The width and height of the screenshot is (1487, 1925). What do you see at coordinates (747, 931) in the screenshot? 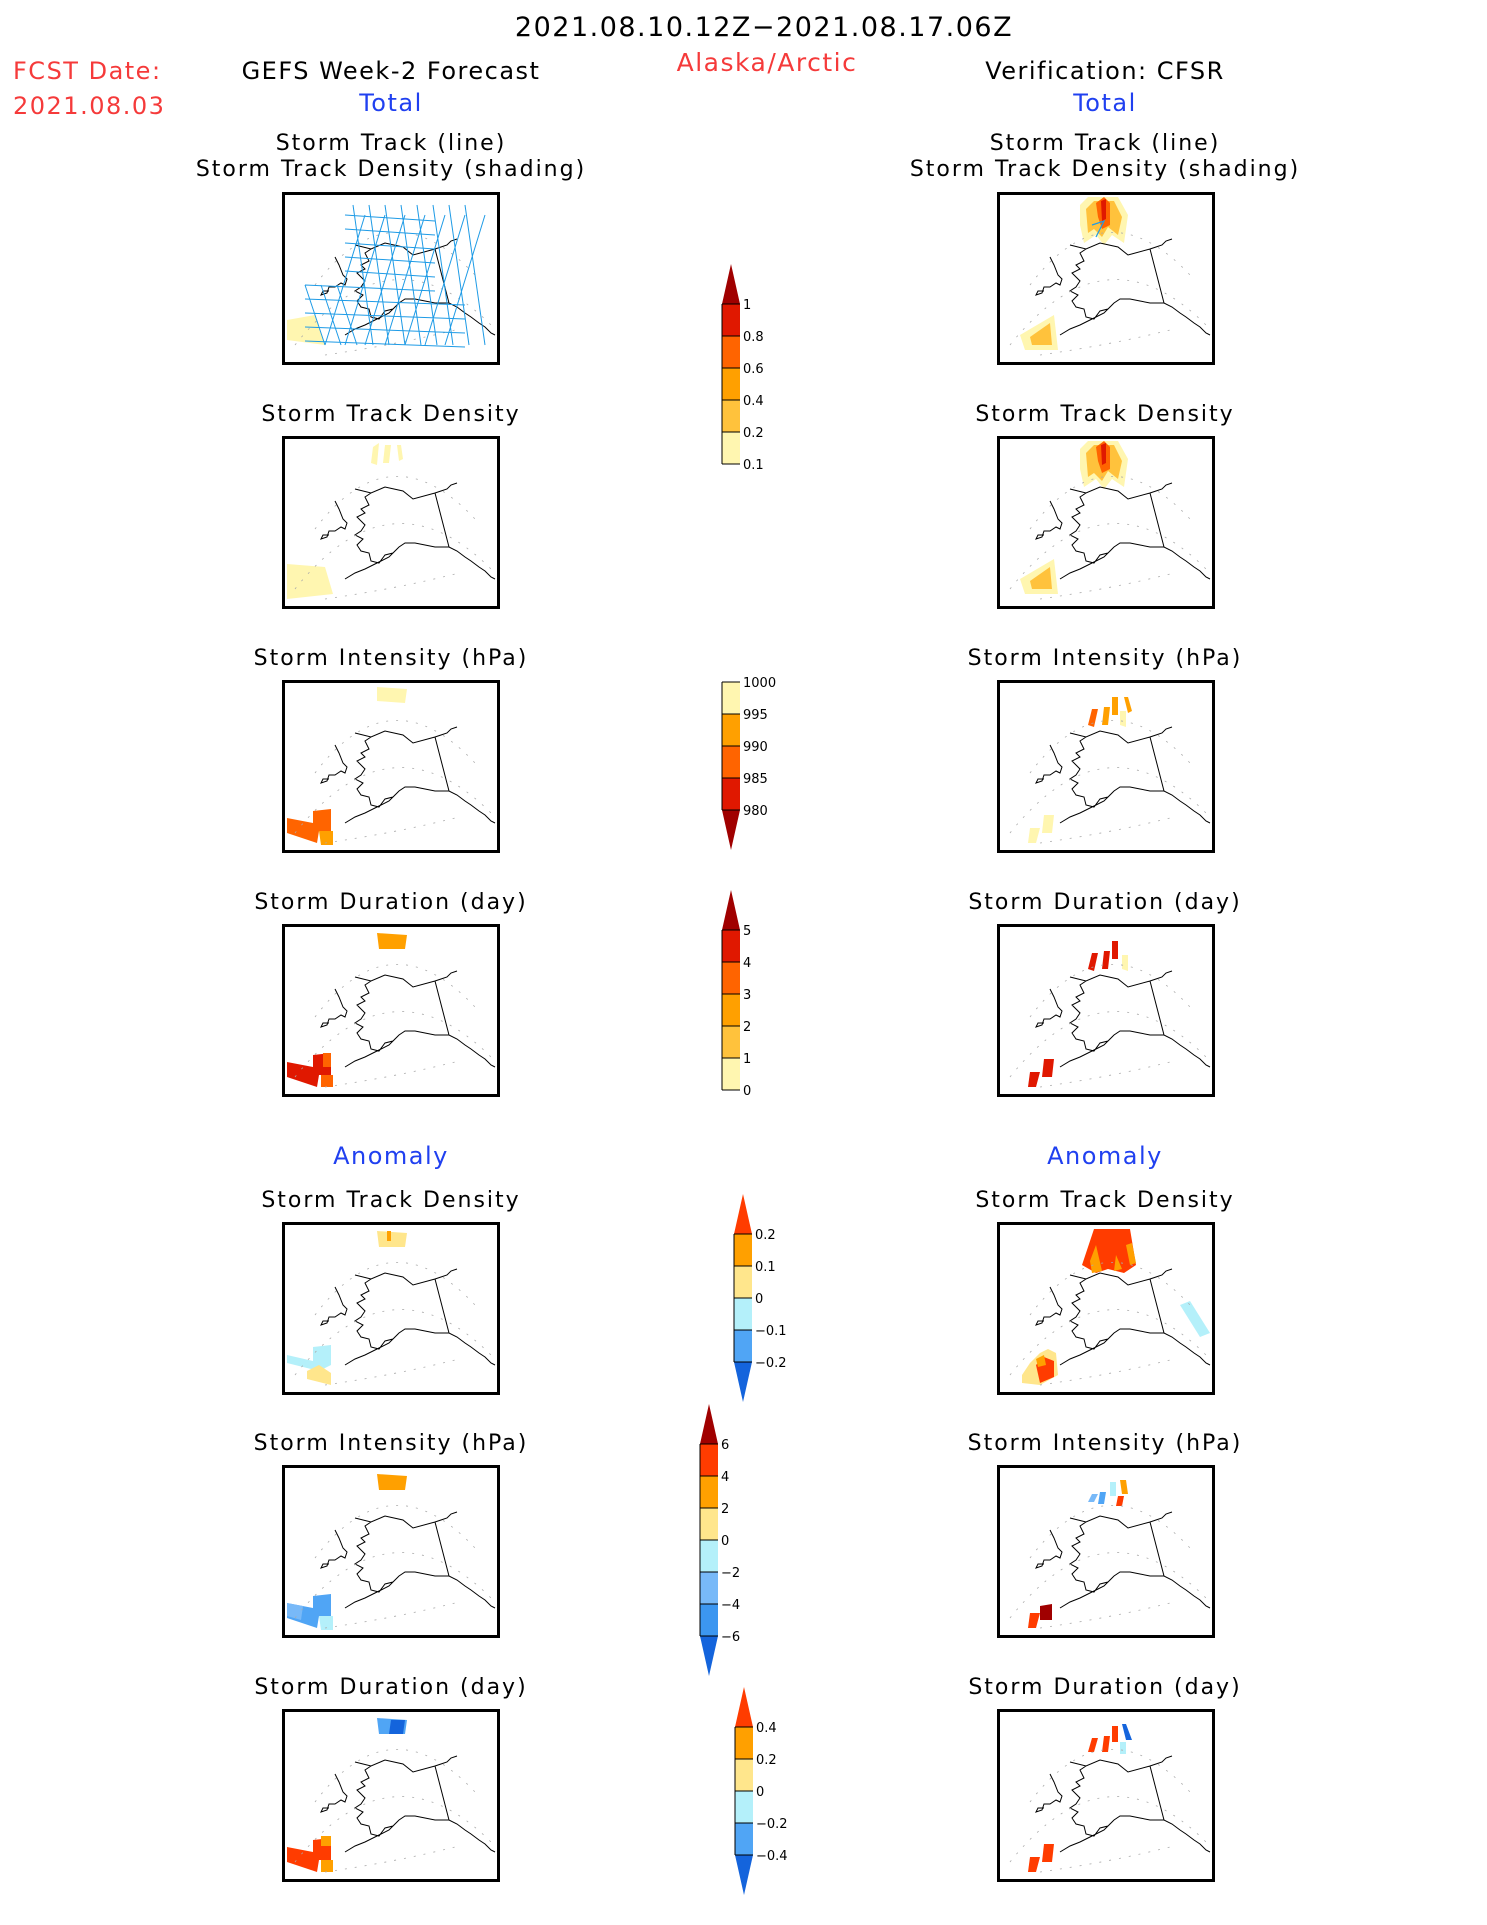
I see `colorbar-tick-label: 5` at bounding box center [747, 931].